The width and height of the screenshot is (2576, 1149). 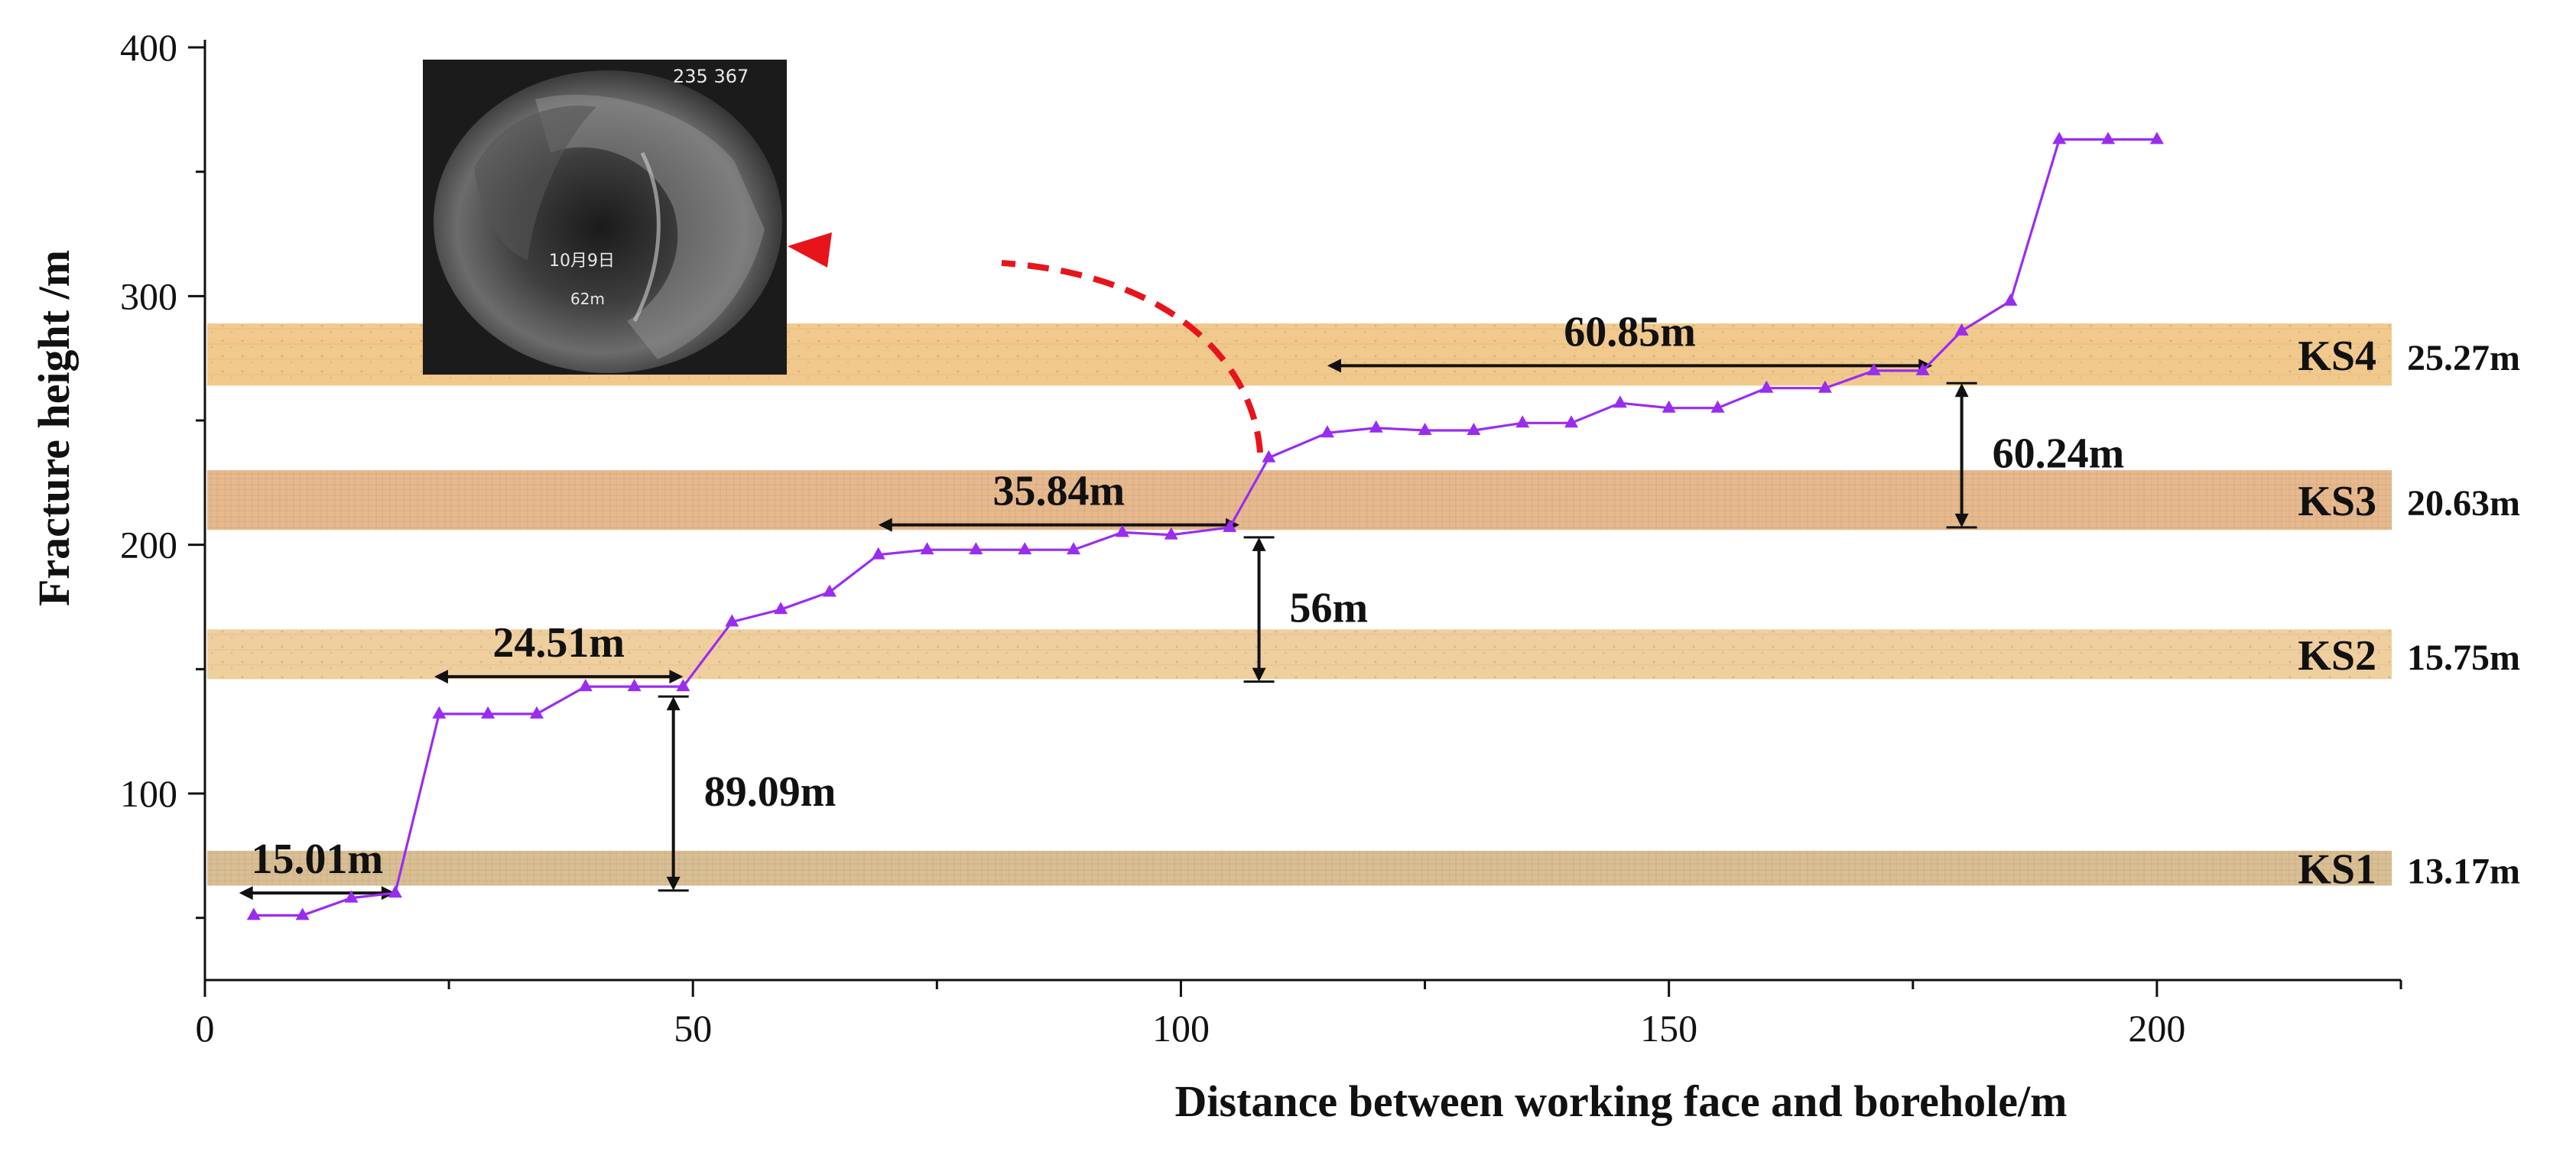 What do you see at coordinates (646, 237) in the screenshot?
I see `inset-fracture-line` at bounding box center [646, 237].